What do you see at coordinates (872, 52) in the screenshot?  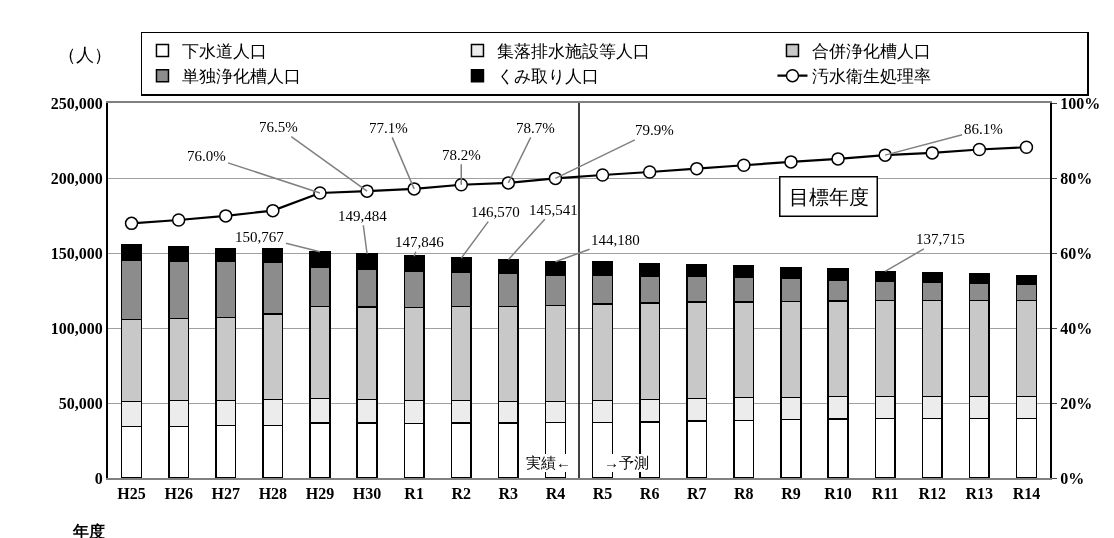 I see `legend-label: 合併浄化槽人口` at bounding box center [872, 52].